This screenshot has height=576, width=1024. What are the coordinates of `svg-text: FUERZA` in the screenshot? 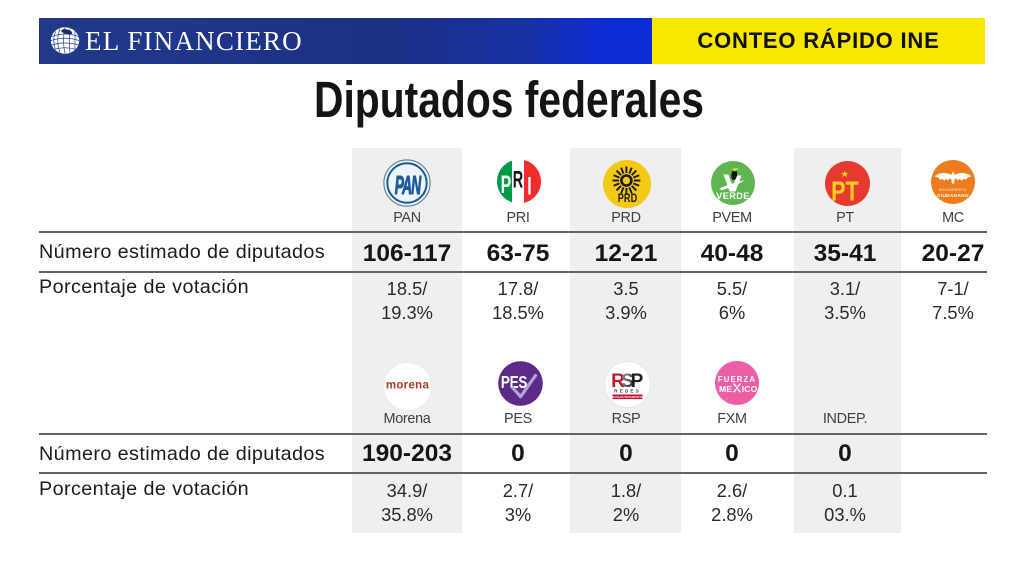 It's located at (736, 379).